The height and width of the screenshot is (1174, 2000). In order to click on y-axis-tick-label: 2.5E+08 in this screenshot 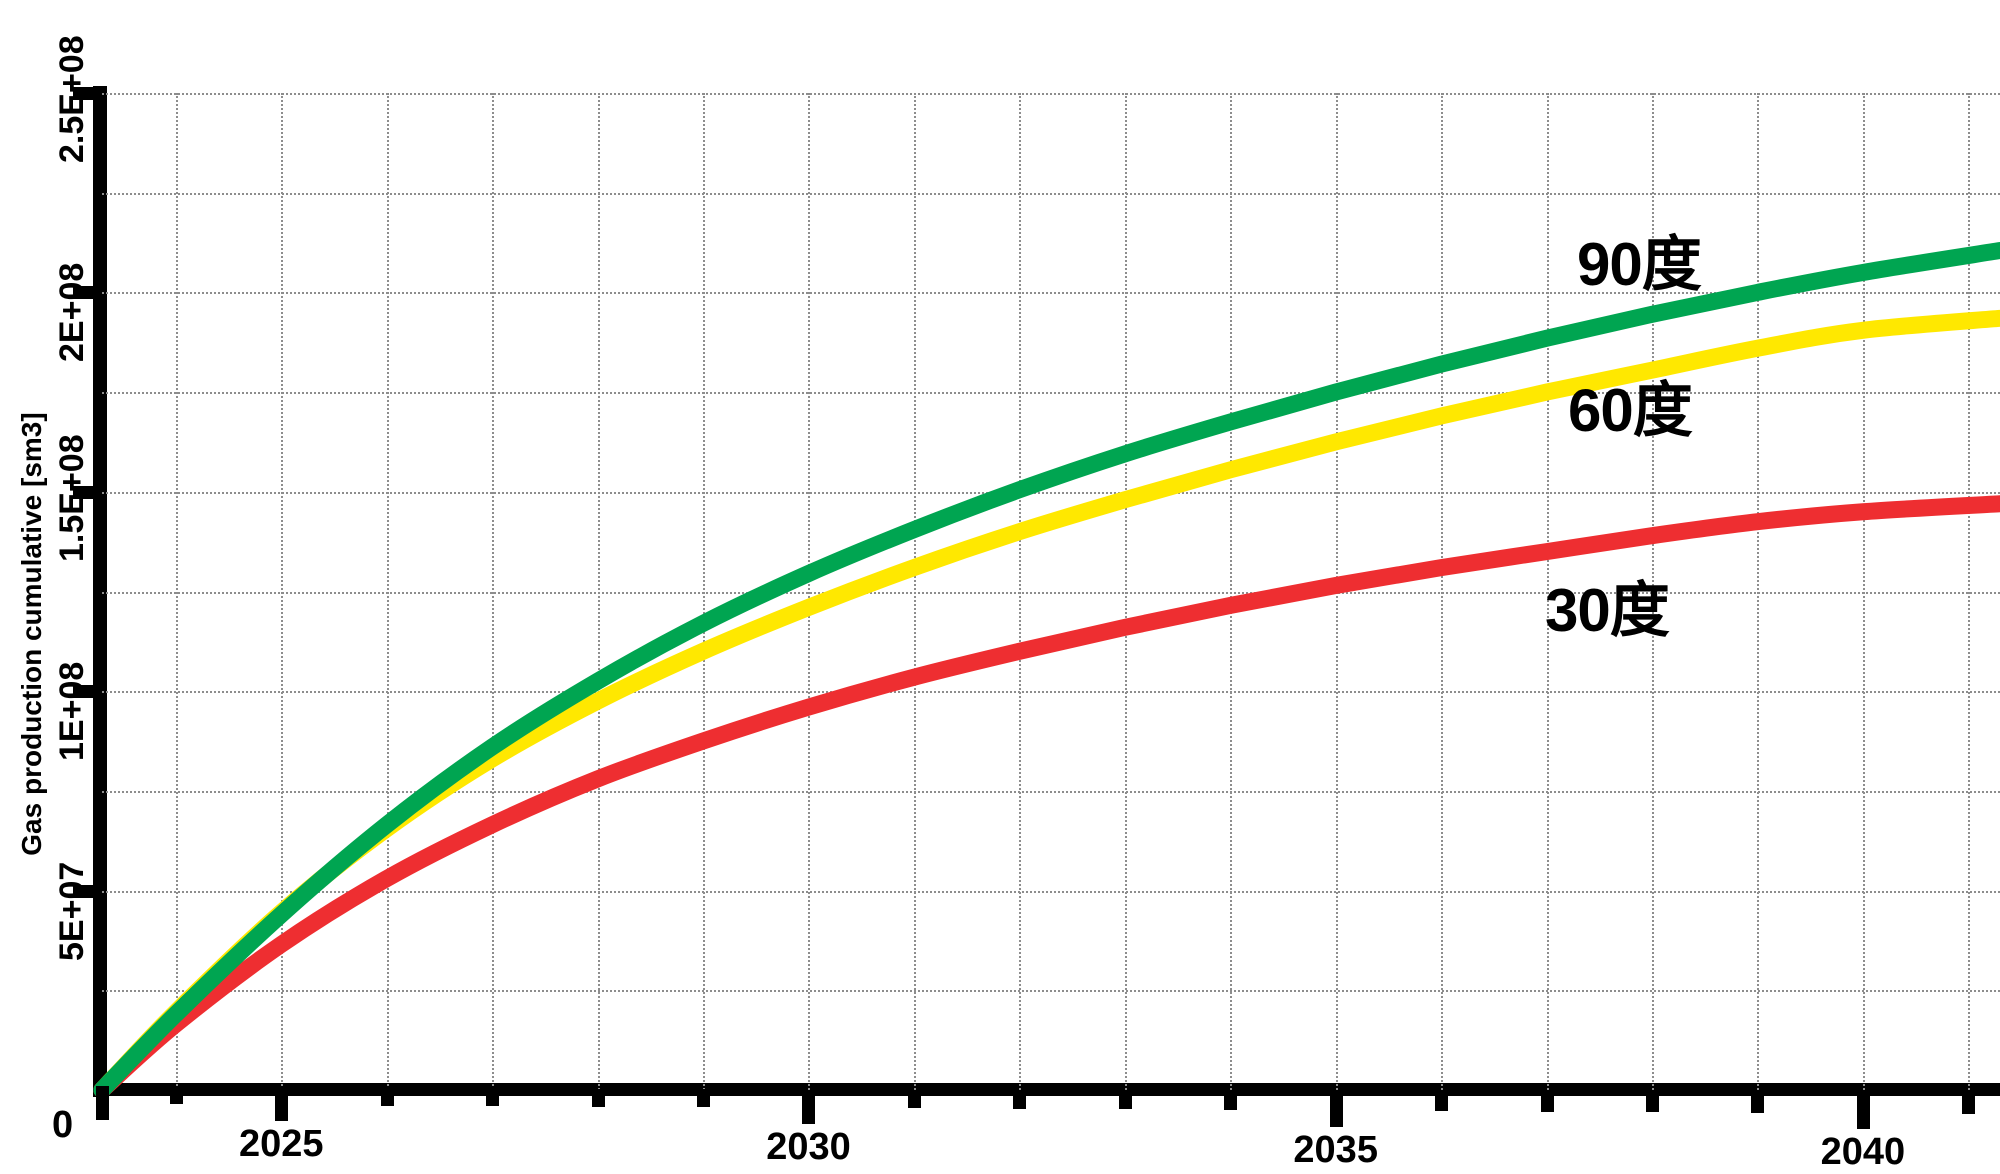, I will do `click(72, 99)`.